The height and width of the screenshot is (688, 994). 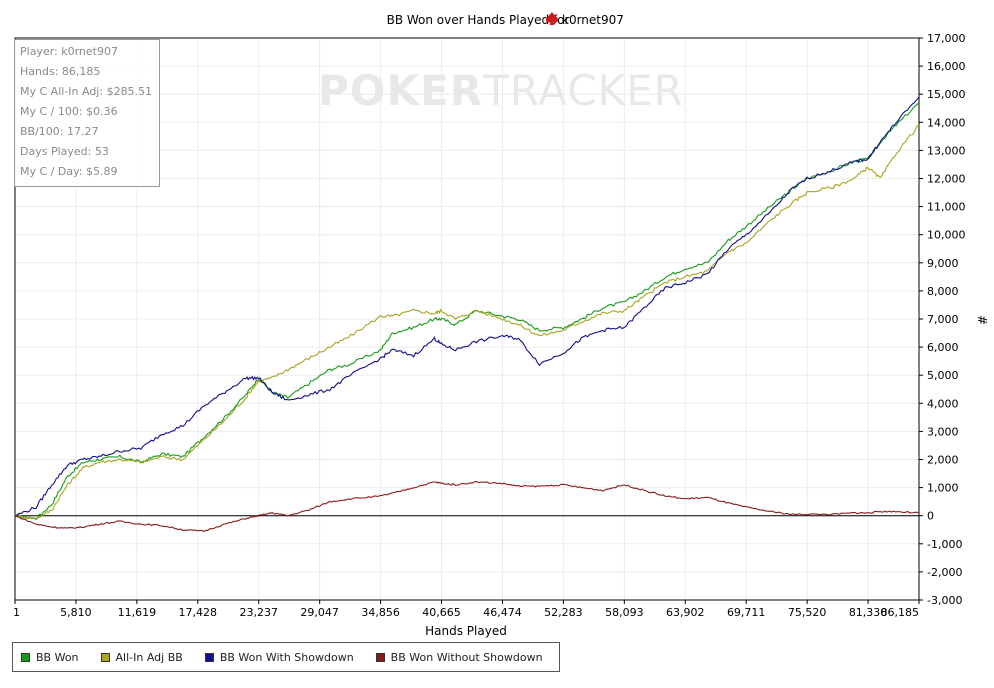 What do you see at coordinates (583, 90) in the screenshot?
I see `watermark-light: TRACKER` at bounding box center [583, 90].